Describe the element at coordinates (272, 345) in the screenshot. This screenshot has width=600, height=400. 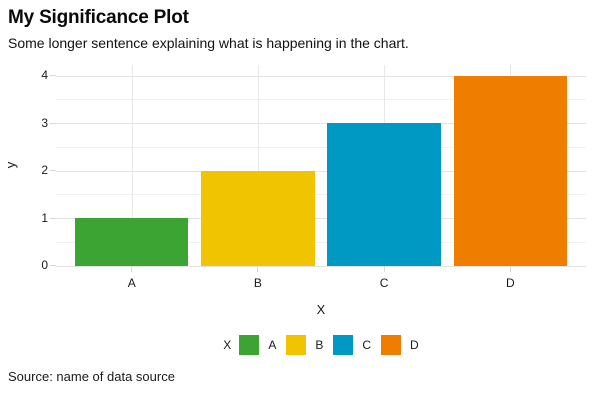
I see `legend-label: A` at that location.